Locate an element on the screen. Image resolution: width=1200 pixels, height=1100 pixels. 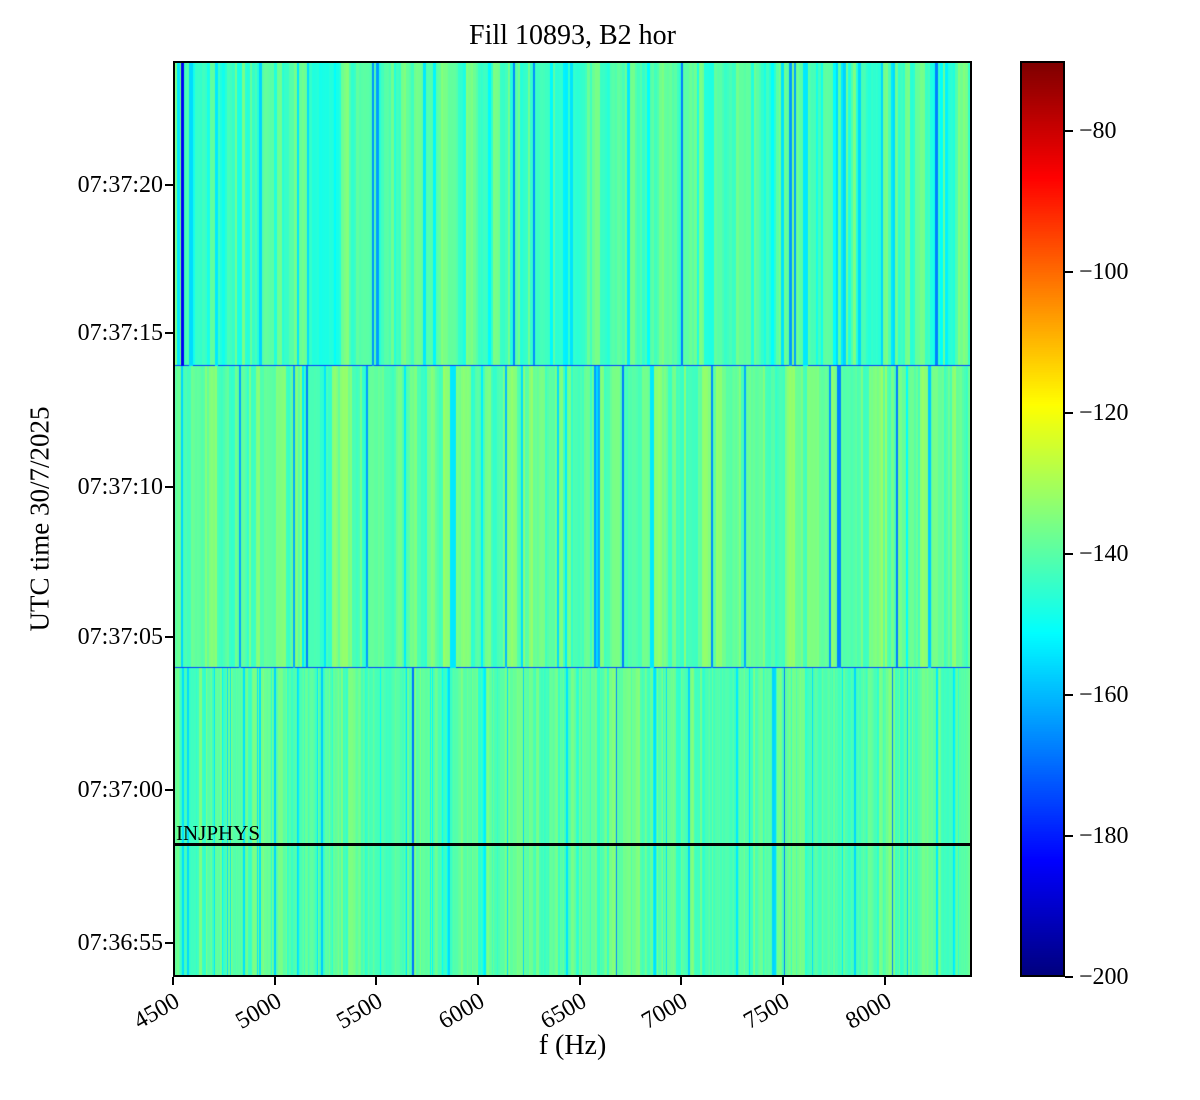
y-axis-label: UTC time 30/7/2025 is located at coordinates (39, 519).